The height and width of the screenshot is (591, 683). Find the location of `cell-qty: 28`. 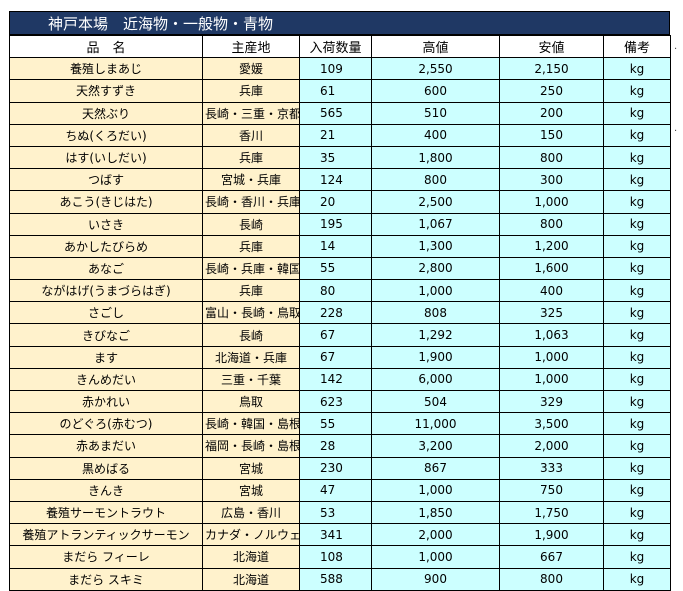

cell-qty: 28 is located at coordinates (335, 446).